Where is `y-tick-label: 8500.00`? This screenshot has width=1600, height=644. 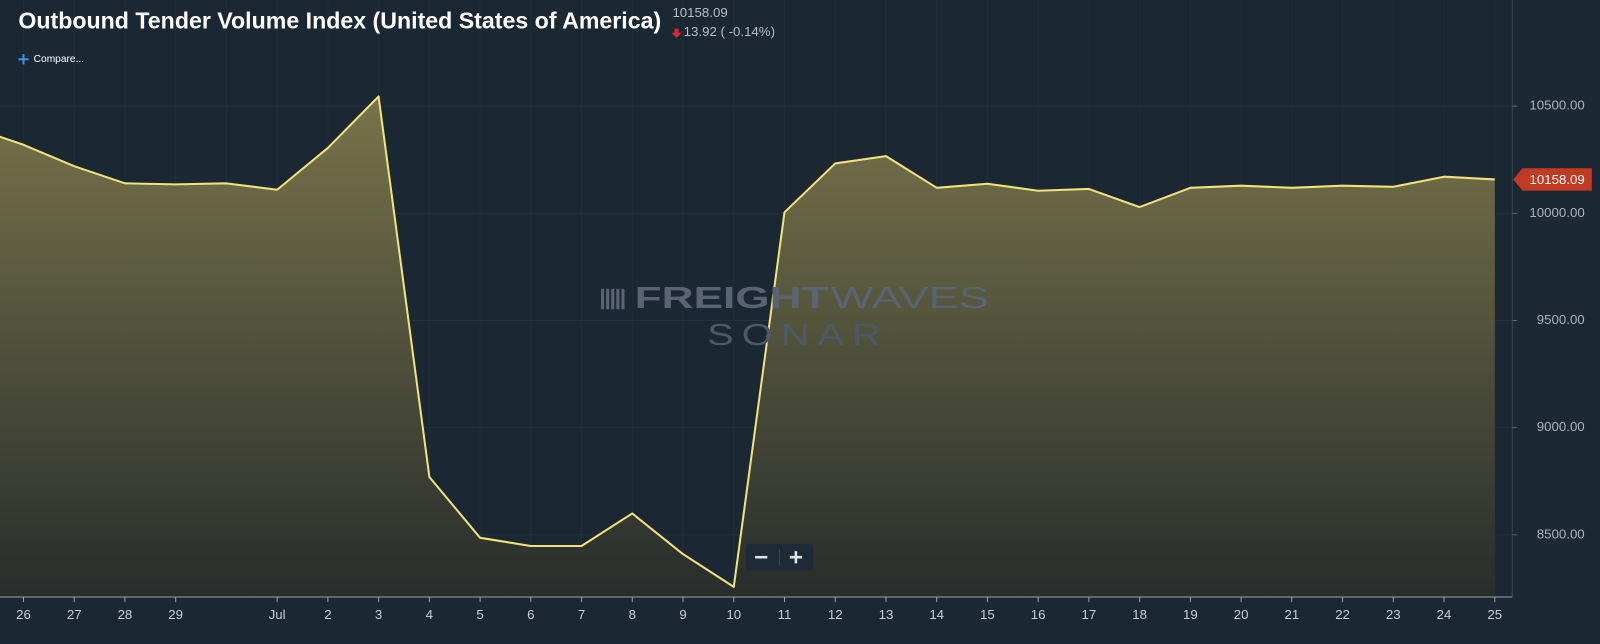
y-tick-label: 8500.00 is located at coordinates (1561, 533).